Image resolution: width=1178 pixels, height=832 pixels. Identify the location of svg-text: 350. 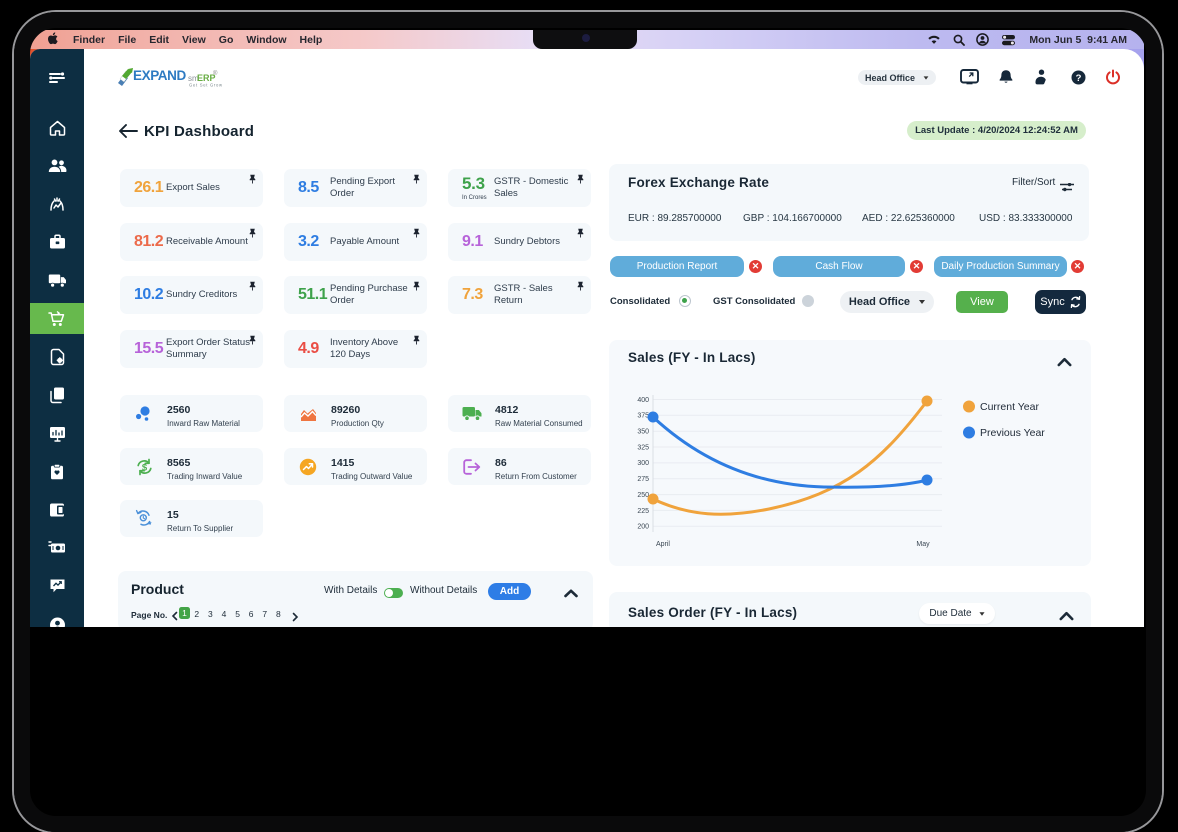
(643, 432).